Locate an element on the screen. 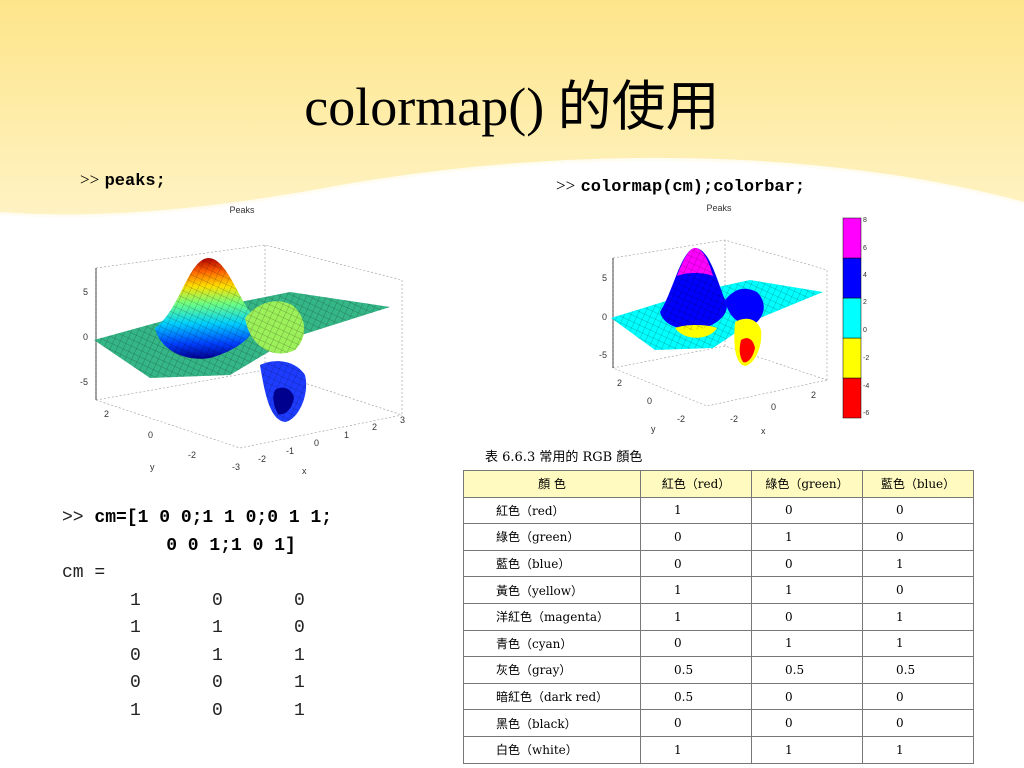 Image resolution: width=1024 pixels, height=768 pixels. table-row: 白色（white） 1 1 1 is located at coordinates (718, 749).